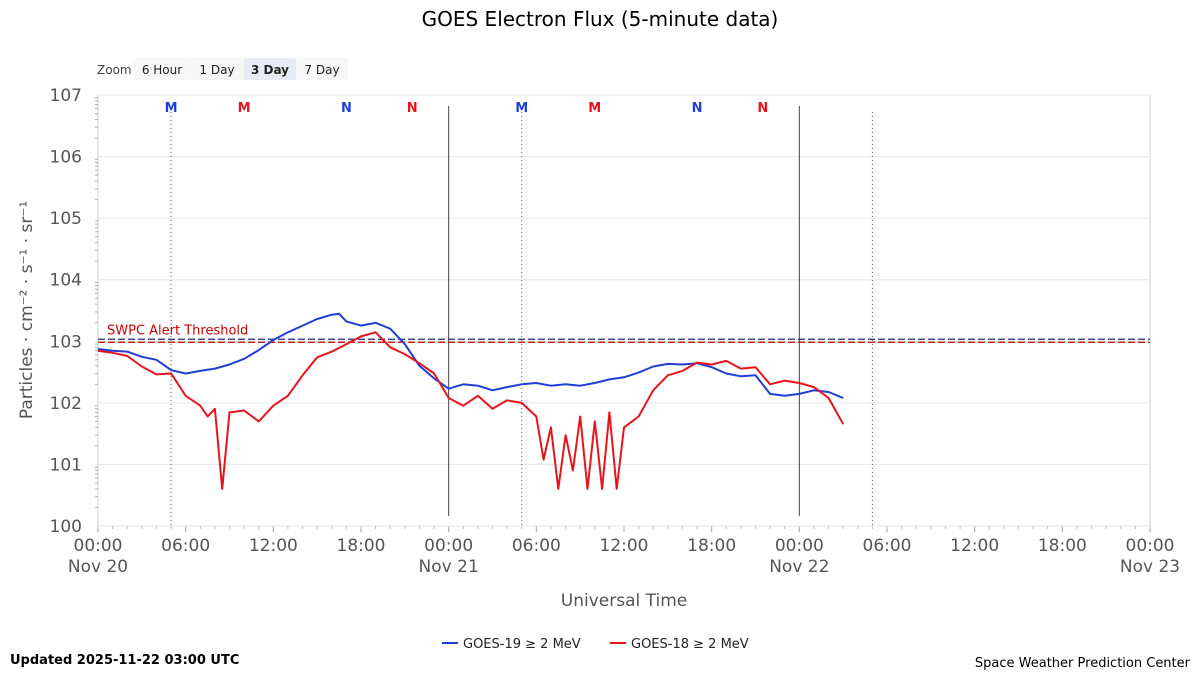 The height and width of the screenshot is (675, 1200). I want to click on y-tick-label: 102, so click(66, 404).